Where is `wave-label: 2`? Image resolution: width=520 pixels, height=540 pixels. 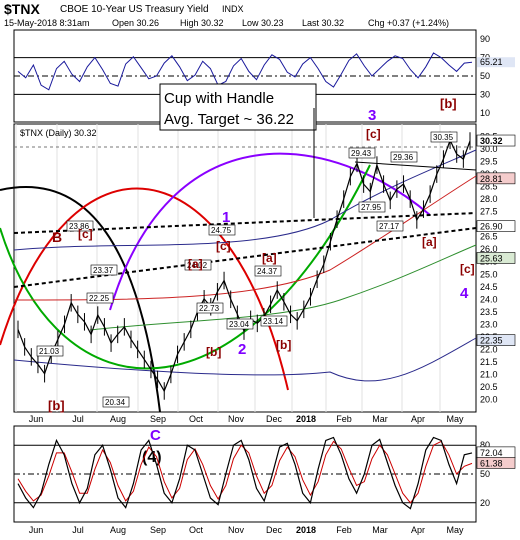
wave-label: 2 is located at coordinates (242, 349).